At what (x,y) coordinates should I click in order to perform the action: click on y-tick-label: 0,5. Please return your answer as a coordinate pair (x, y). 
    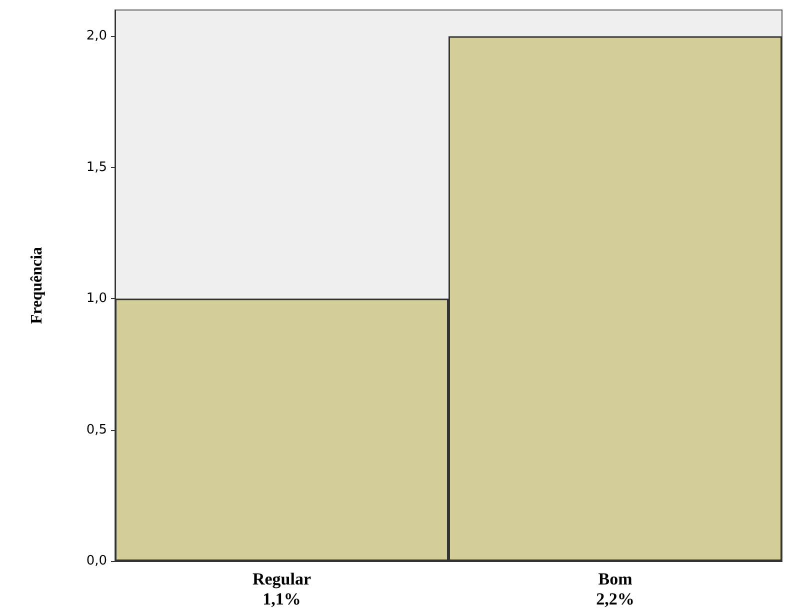
    Looking at the image, I should click on (96, 430).